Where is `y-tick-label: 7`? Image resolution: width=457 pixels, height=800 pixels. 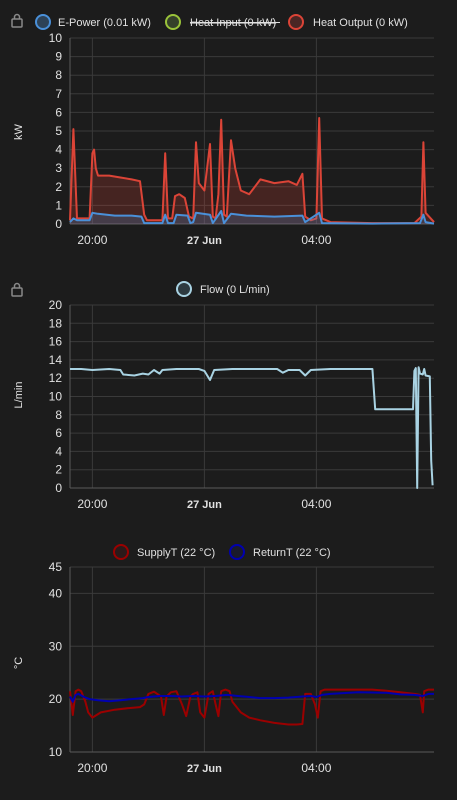 y-tick-label: 7 is located at coordinates (58, 94).